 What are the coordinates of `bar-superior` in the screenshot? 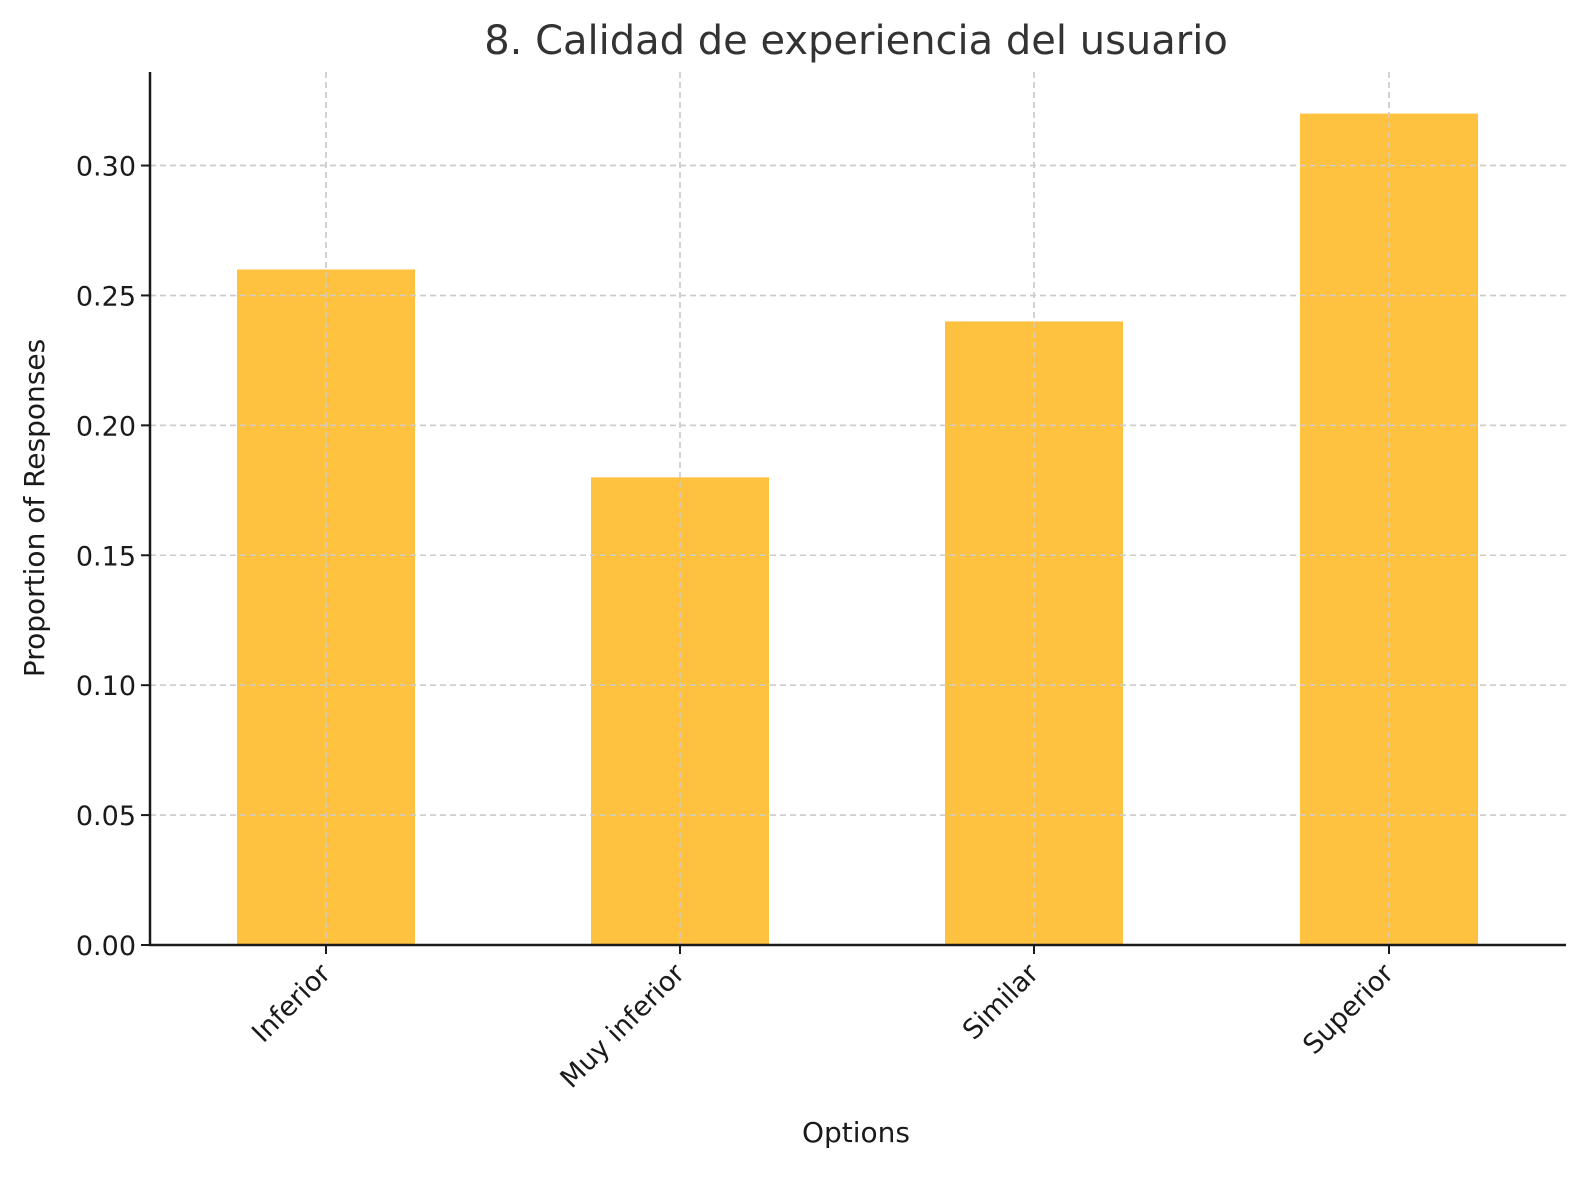 It's located at (1389, 529).